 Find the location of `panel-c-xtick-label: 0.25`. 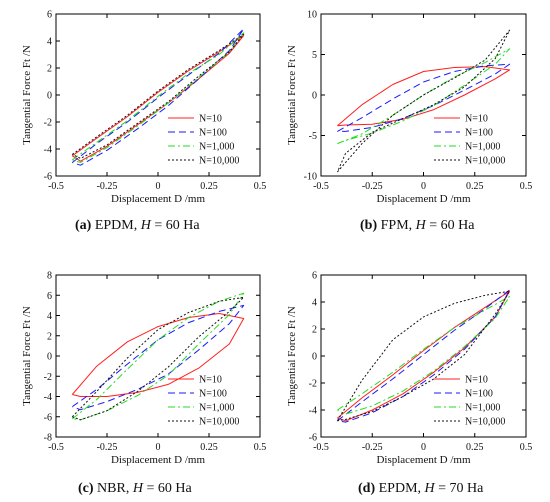

panel-c-xtick-label: 0.25 is located at coordinates (209, 447).